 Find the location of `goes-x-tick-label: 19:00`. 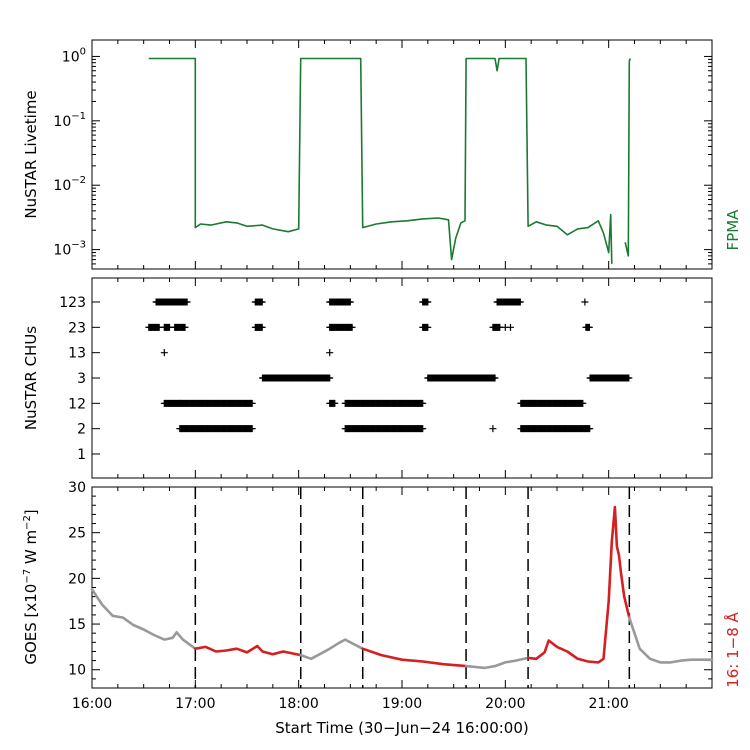

goes-x-tick-label: 19:00 is located at coordinates (402, 704).